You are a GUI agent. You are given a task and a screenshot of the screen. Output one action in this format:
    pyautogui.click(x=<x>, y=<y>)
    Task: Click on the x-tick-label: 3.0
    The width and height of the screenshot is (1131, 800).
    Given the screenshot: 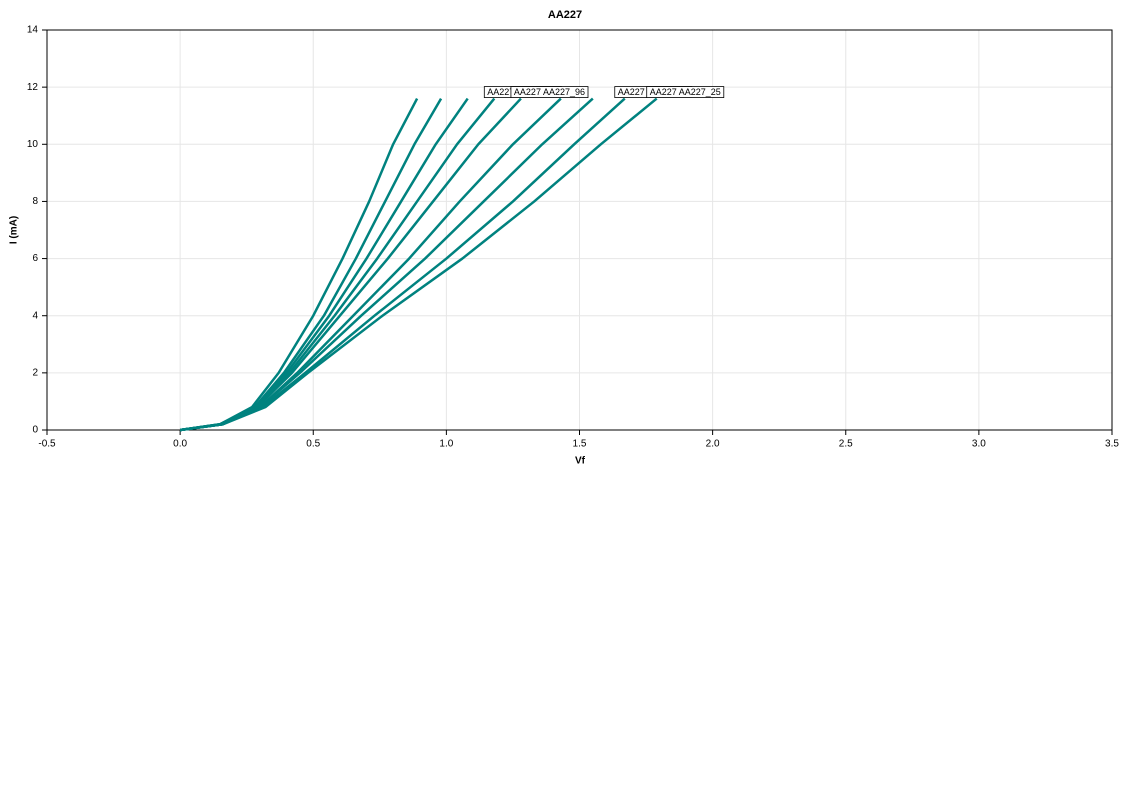 What is the action you would take?
    pyautogui.click(x=979, y=444)
    